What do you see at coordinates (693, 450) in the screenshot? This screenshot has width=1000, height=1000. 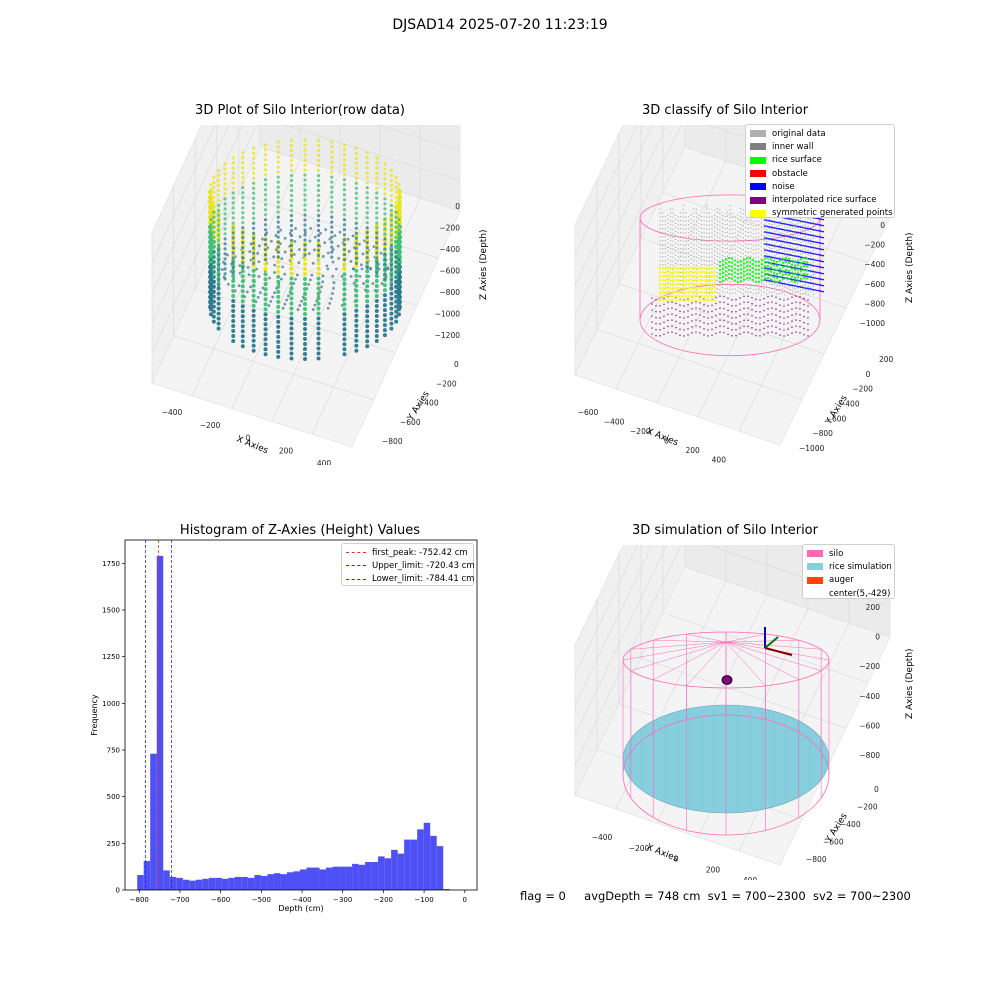 I see `panel2-x-tick: 200` at bounding box center [693, 450].